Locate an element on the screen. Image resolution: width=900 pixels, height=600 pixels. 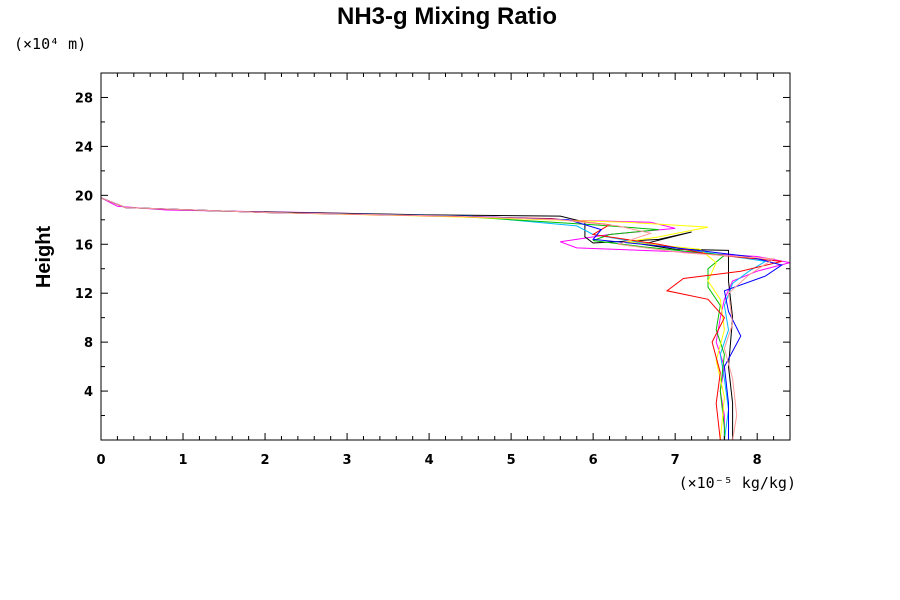
y-tick-label: 12 is located at coordinates (84, 294).